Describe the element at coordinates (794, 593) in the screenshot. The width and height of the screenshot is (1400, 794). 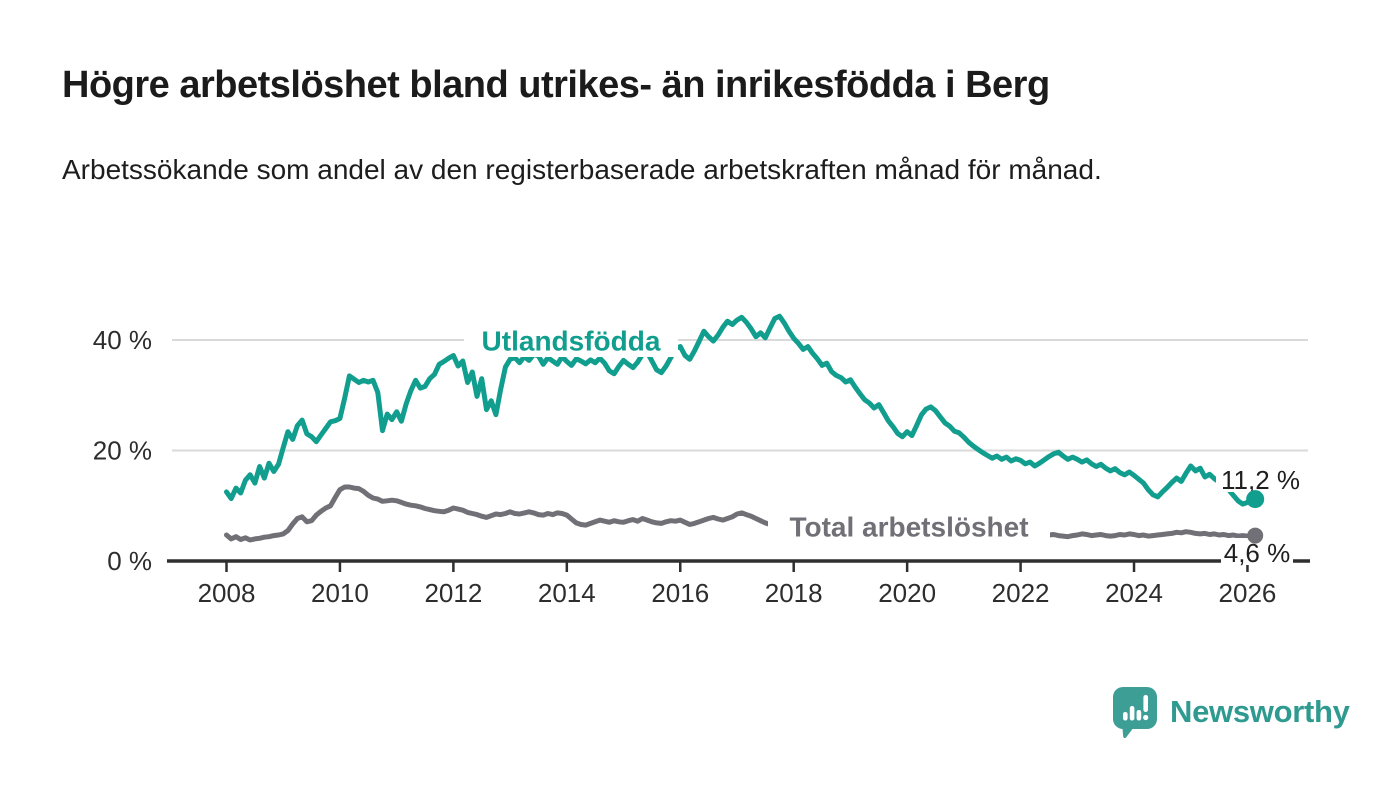
I see `x-tick-label-2018: 2018` at that location.